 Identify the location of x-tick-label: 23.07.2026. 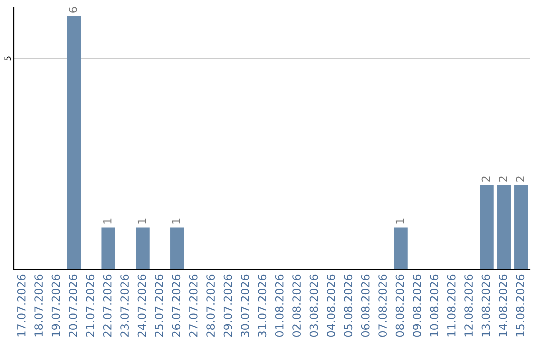
(125, 305).